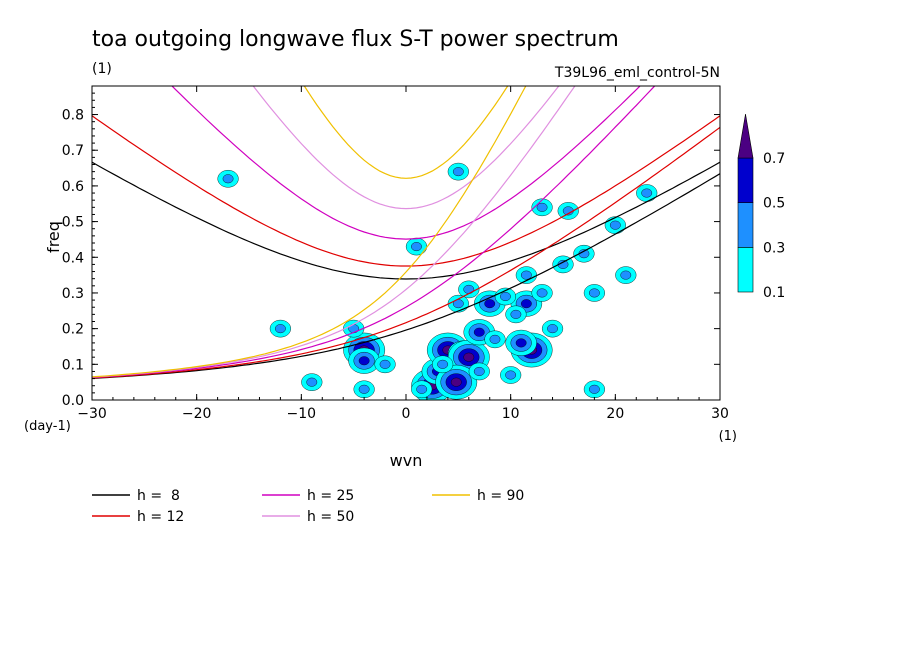 This screenshot has width=904, height=654. Describe the element at coordinates (73, 258) in the screenshot. I see `y-tick-label: 0.4` at that location.